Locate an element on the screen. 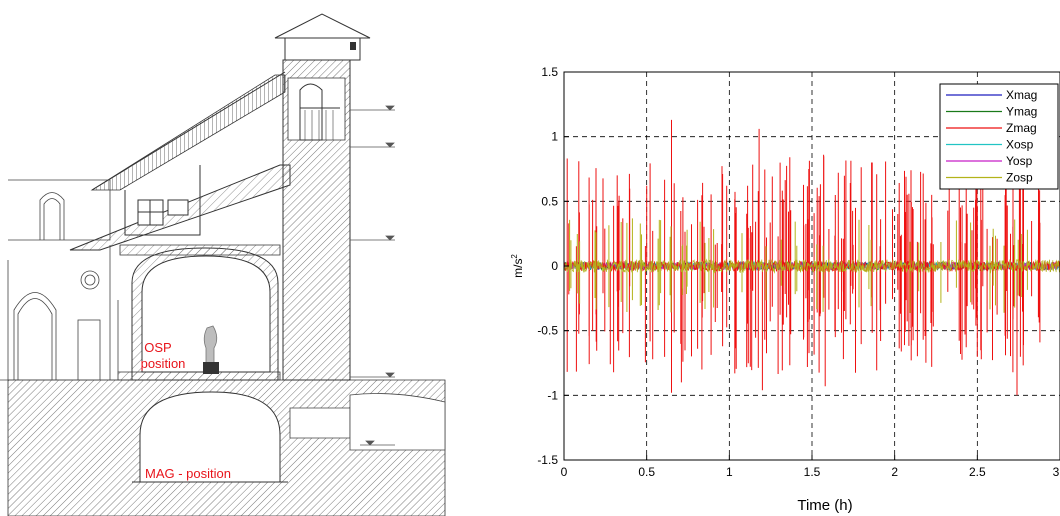  y-tick-label: -1.5 is located at coordinates (547, 460).